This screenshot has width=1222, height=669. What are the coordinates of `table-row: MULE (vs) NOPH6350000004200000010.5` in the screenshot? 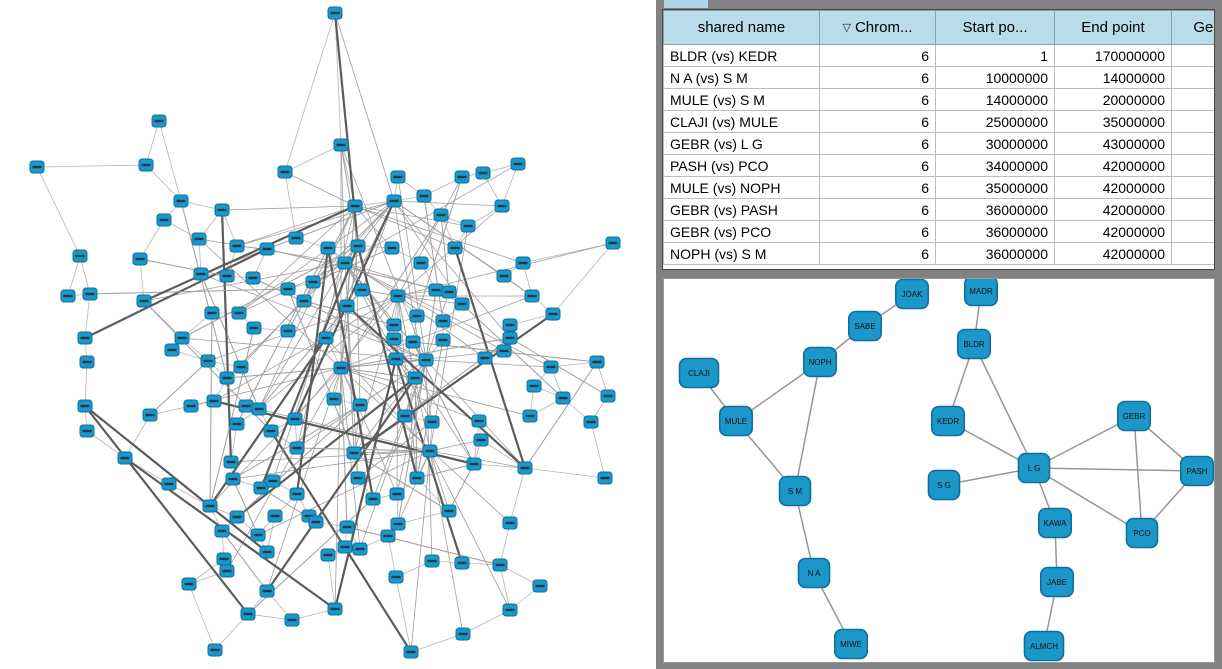 It's located at (938, 187).